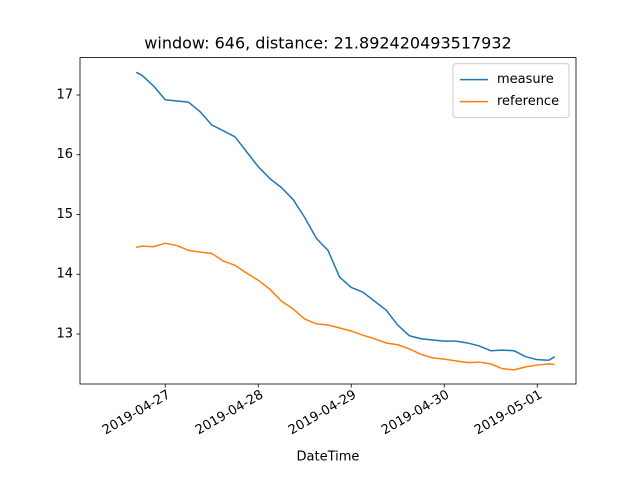  Describe the element at coordinates (64, 95) in the screenshot. I see `y-tick-label: 17` at that location.